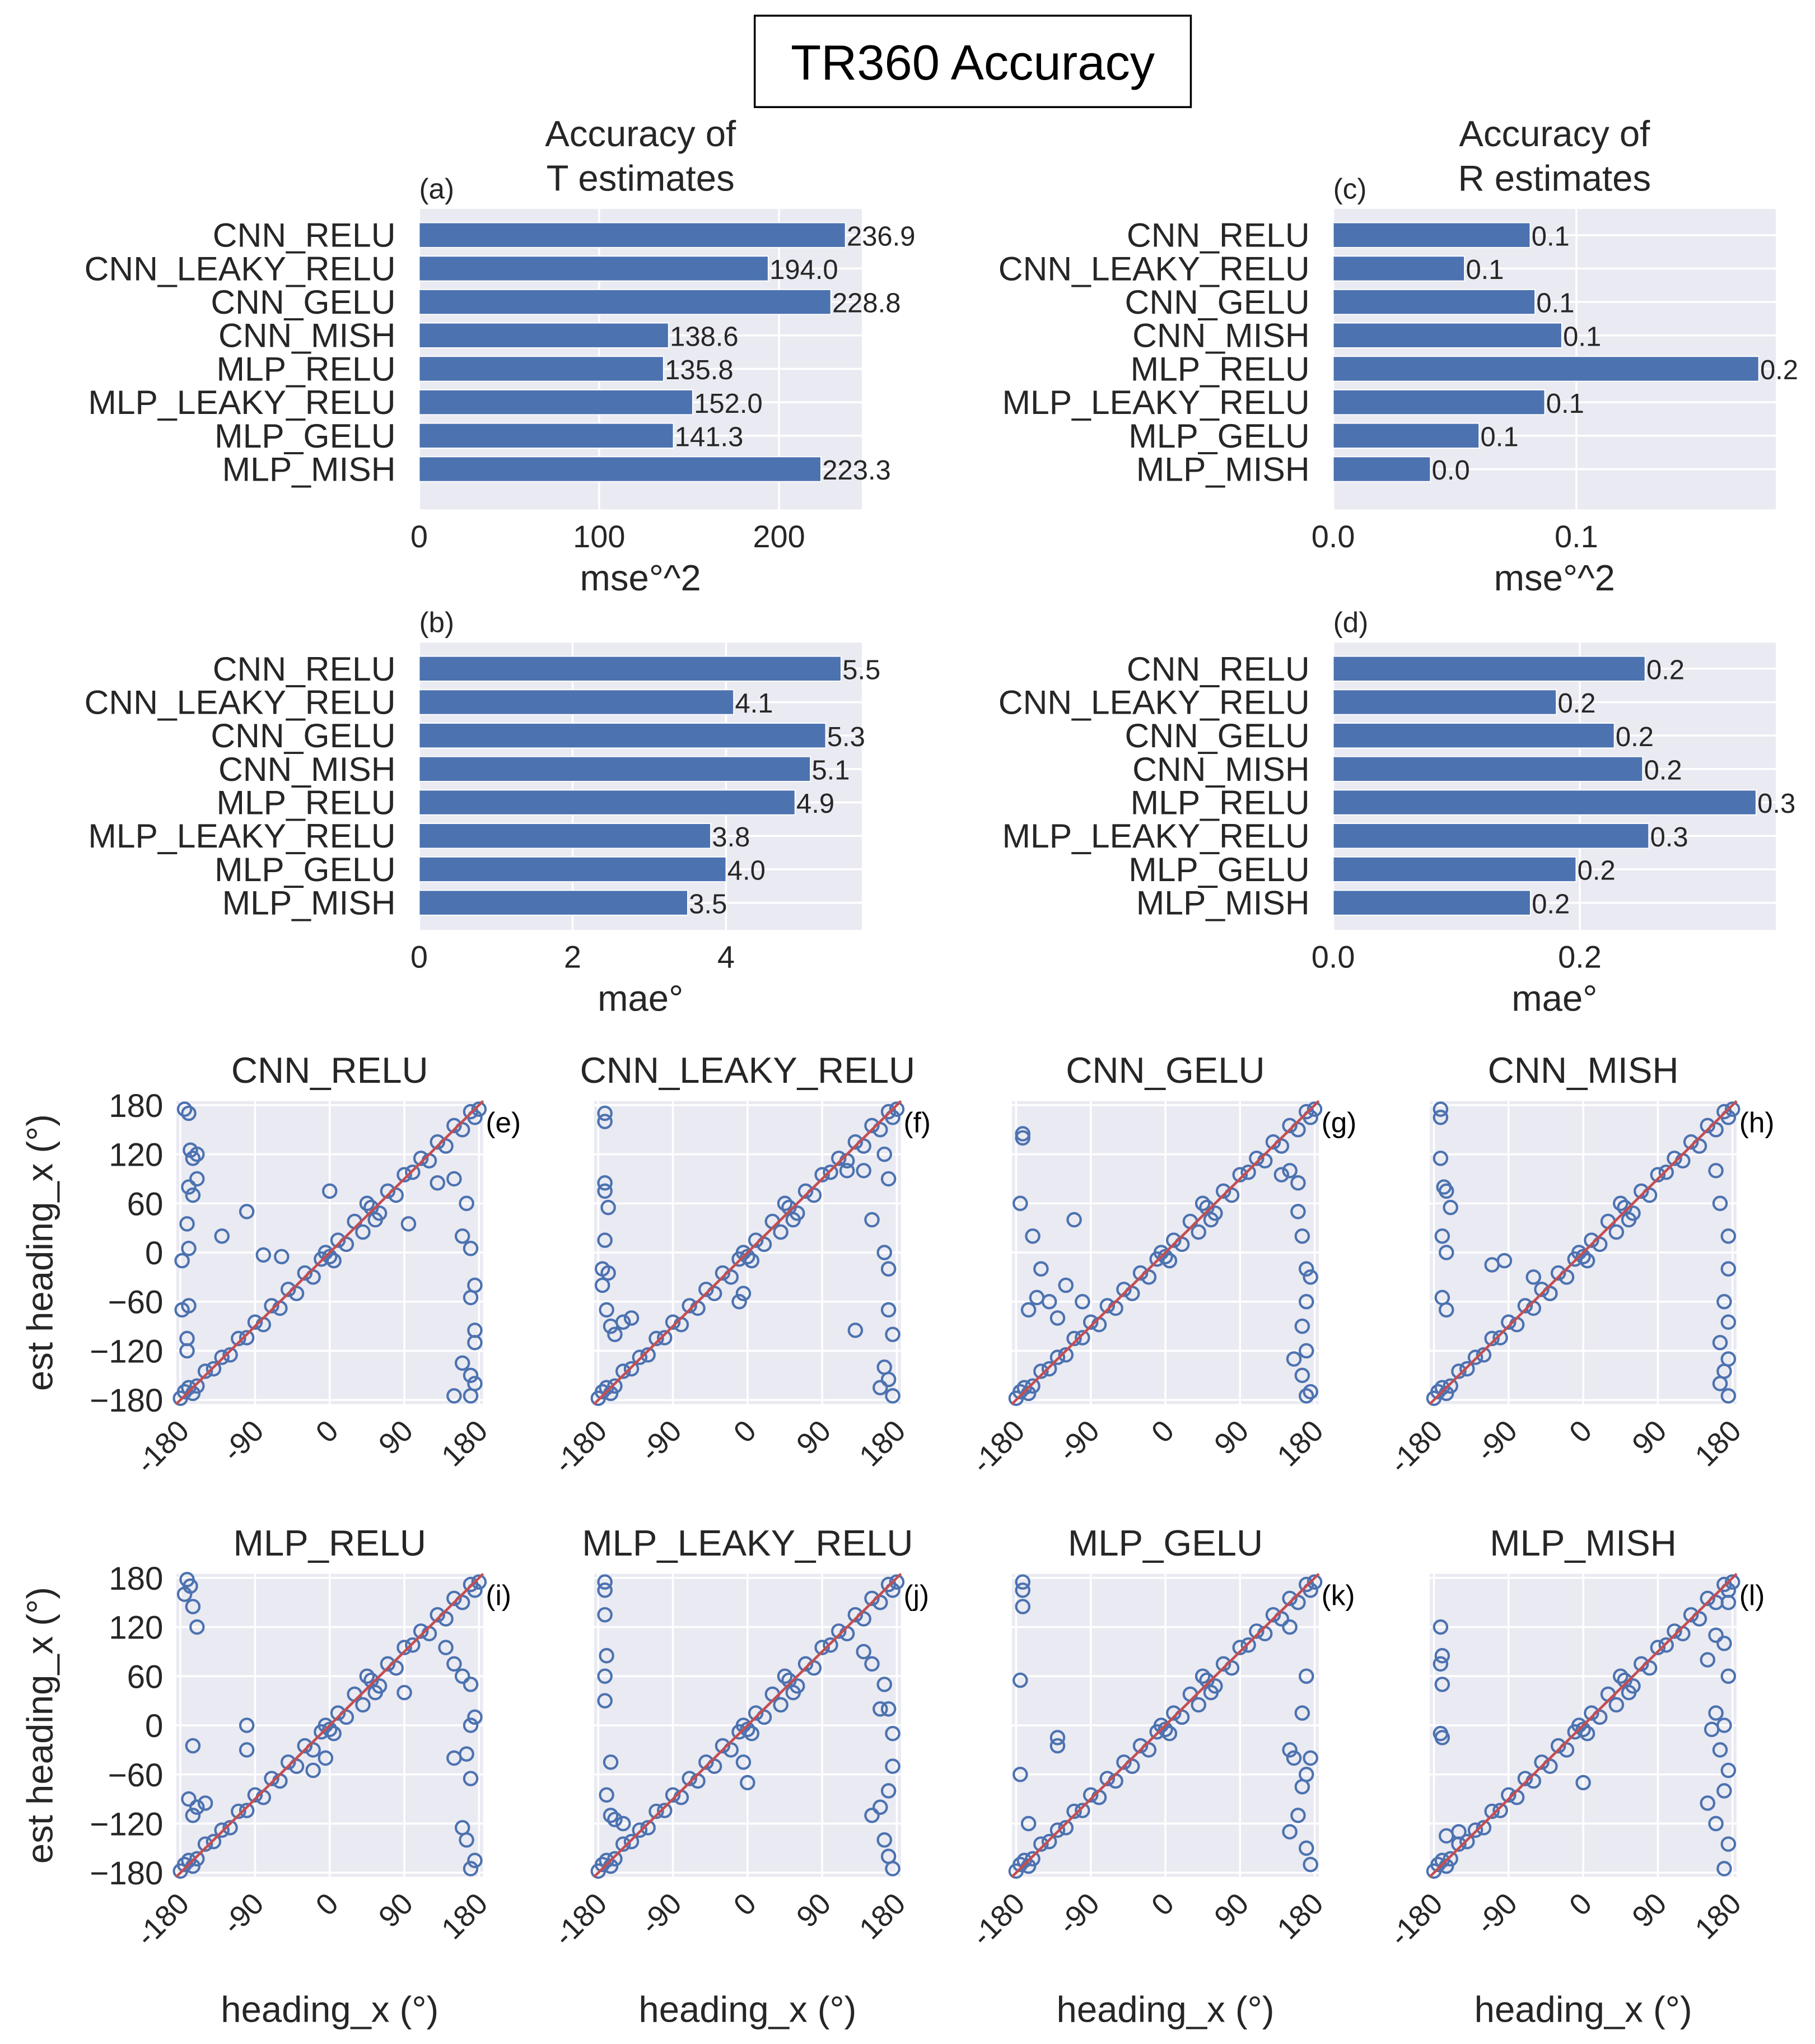  Describe the element at coordinates (305, 869) in the screenshot. I see `category-label: MLP_GELU` at that location.